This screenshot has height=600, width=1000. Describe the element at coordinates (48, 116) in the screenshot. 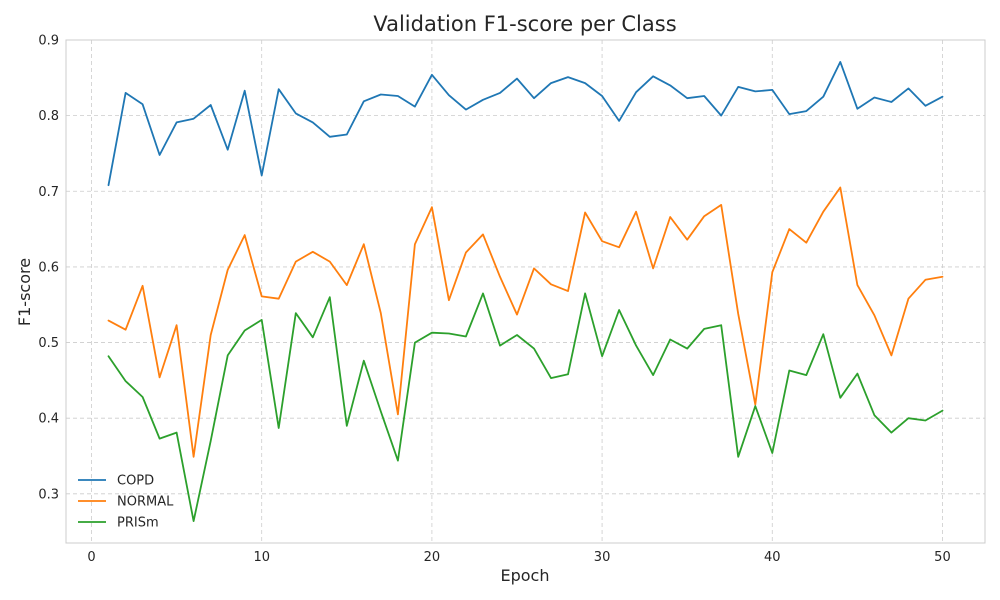

I see `y-tick-label: 0.8` at that location.